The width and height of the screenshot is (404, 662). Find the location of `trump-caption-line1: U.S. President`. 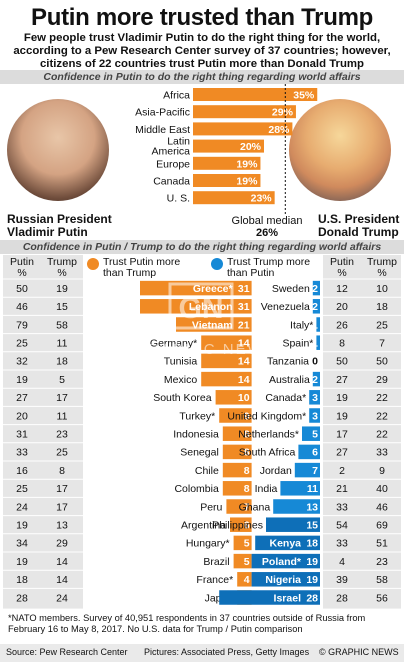

trump-caption-line1: U.S. President is located at coordinates (359, 219).